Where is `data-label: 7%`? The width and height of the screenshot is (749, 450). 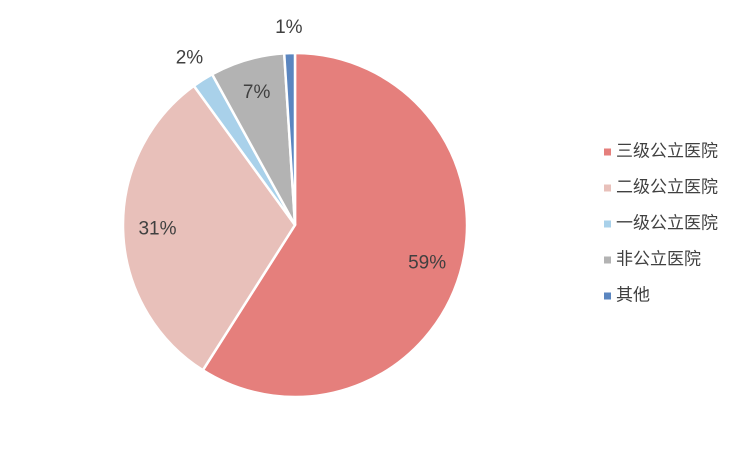
data-label: 7% is located at coordinates (257, 92).